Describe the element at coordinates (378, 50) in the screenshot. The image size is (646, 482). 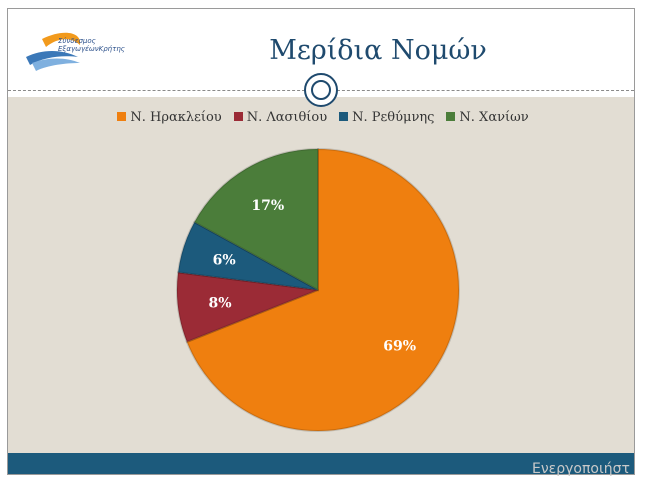
I see `slide-title: Μερίδια Νομών` at that location.